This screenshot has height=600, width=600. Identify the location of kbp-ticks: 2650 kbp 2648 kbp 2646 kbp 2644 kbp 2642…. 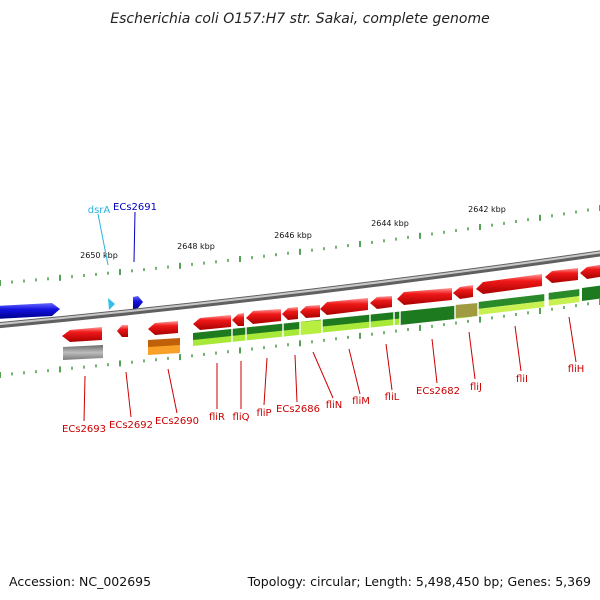
(293, 232).